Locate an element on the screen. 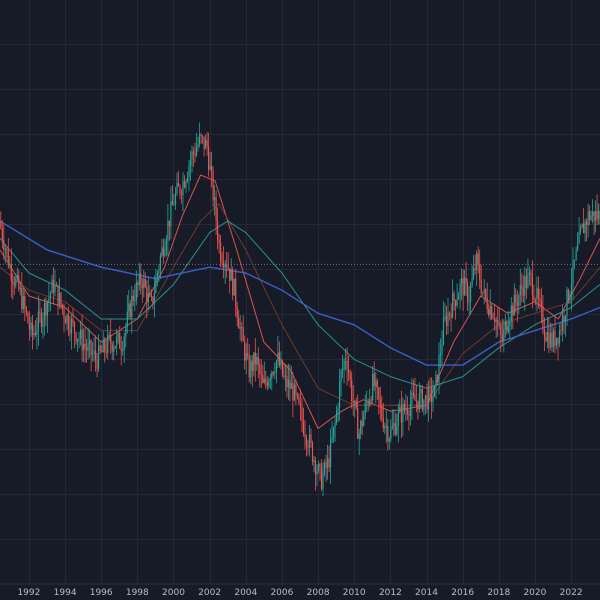  x-tick-label: 2010 is located at coordinates (354, 593).